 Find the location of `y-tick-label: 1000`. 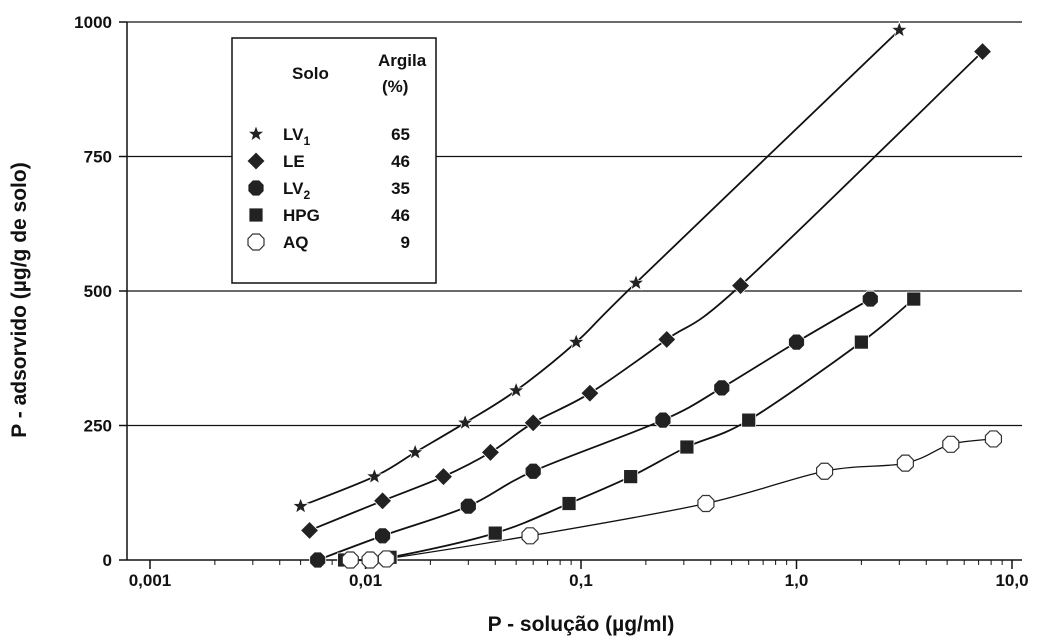

y-tick-label: 1000 is located at coordinates (93, 22).